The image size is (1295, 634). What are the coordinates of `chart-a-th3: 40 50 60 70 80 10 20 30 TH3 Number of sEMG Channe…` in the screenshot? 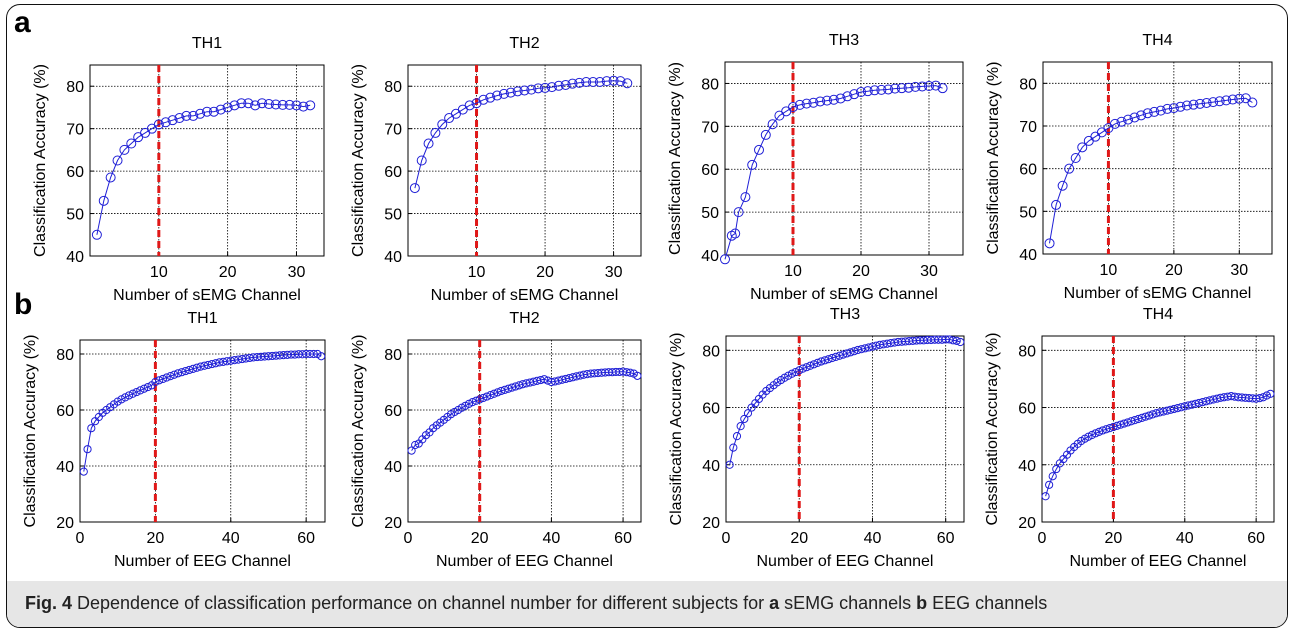 It's located at (815, 167).